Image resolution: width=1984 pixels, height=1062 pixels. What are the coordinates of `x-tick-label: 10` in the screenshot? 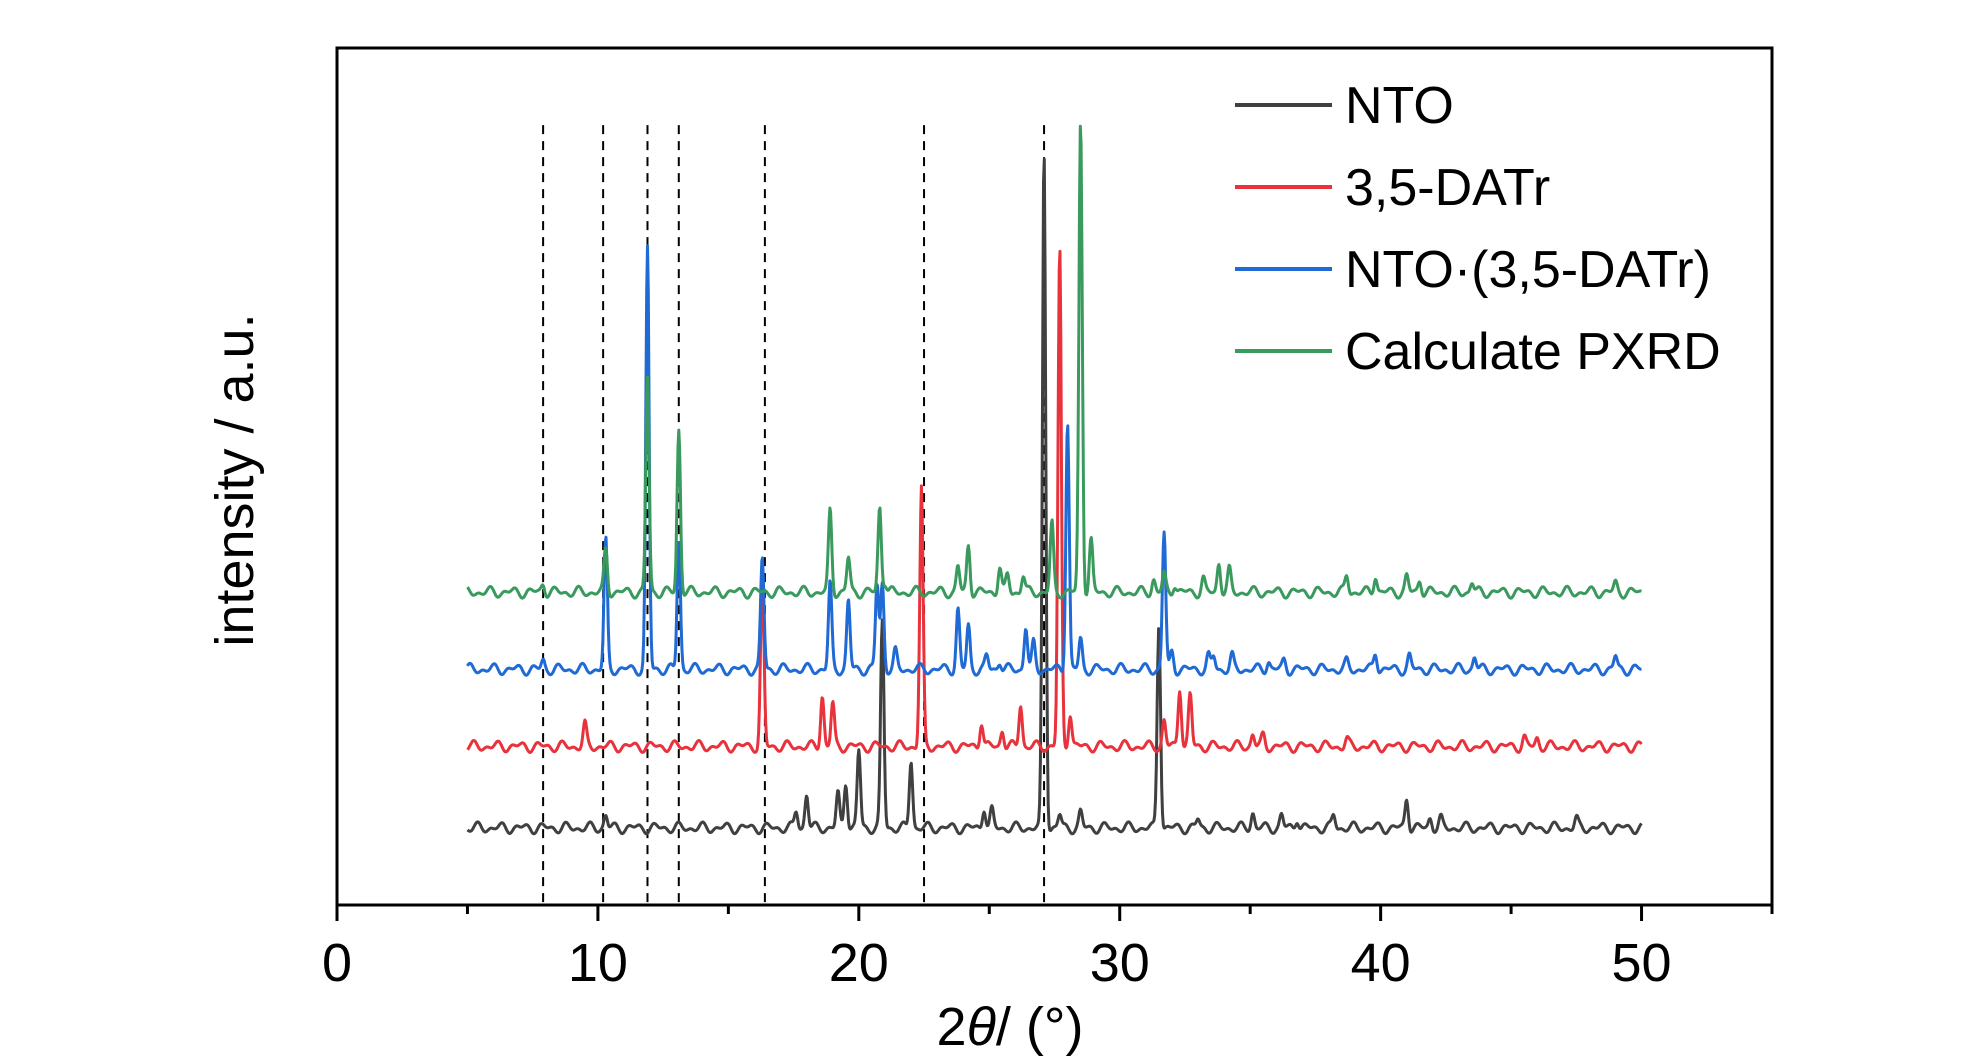 It's located at (598, 963).